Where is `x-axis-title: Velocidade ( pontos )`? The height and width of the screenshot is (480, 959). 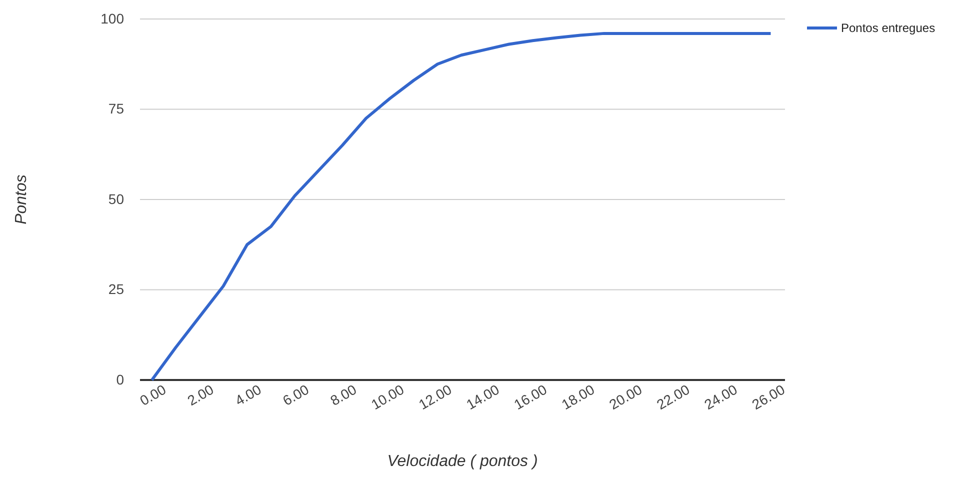
x-axis-title: Velocidade ( pontos ) is located at coordinates (462, 461).